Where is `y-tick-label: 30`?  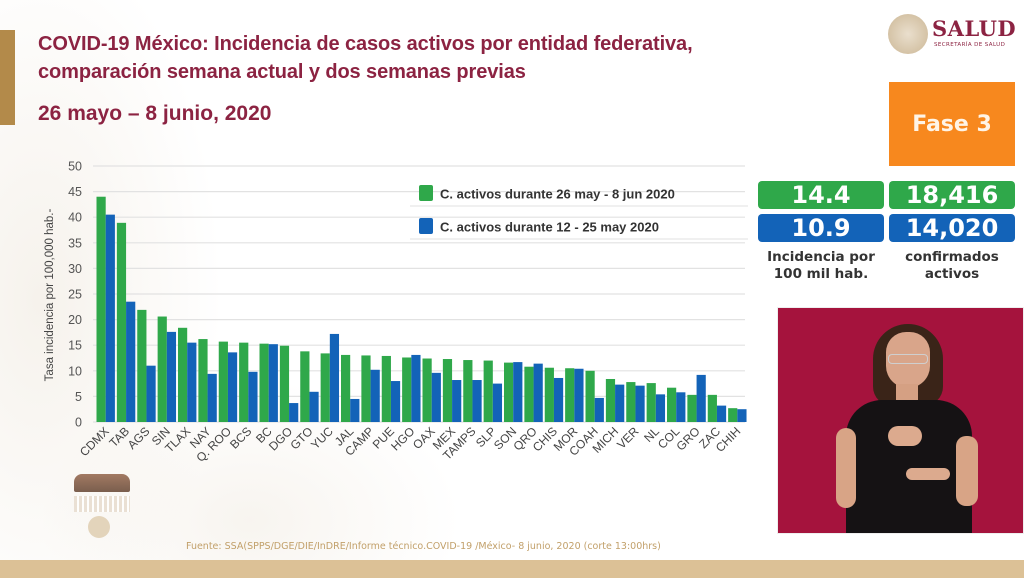 y-tick-label: 30 is located at coordinates (75, 269).